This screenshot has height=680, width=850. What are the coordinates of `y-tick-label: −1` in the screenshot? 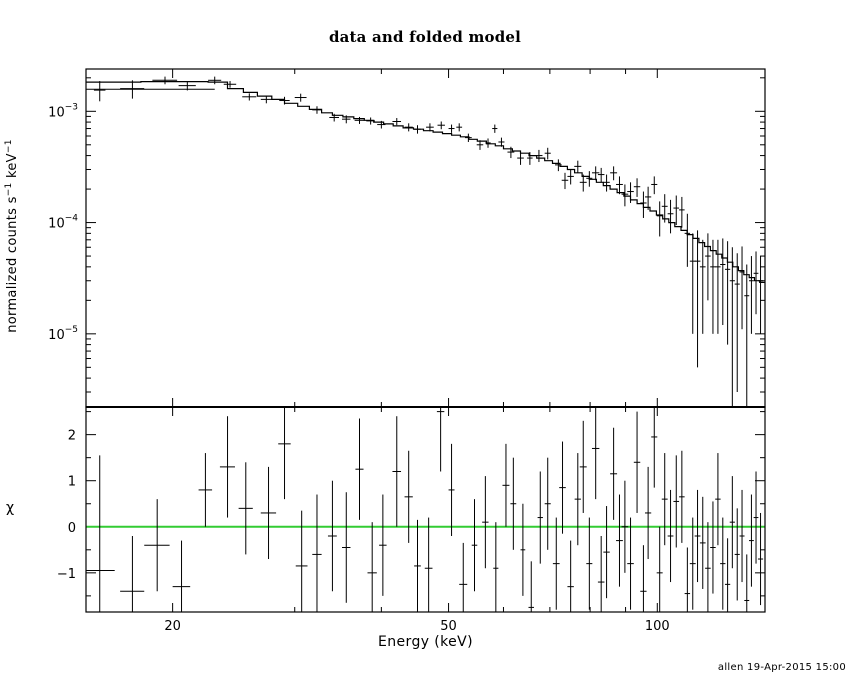 It's located at (66, 574).